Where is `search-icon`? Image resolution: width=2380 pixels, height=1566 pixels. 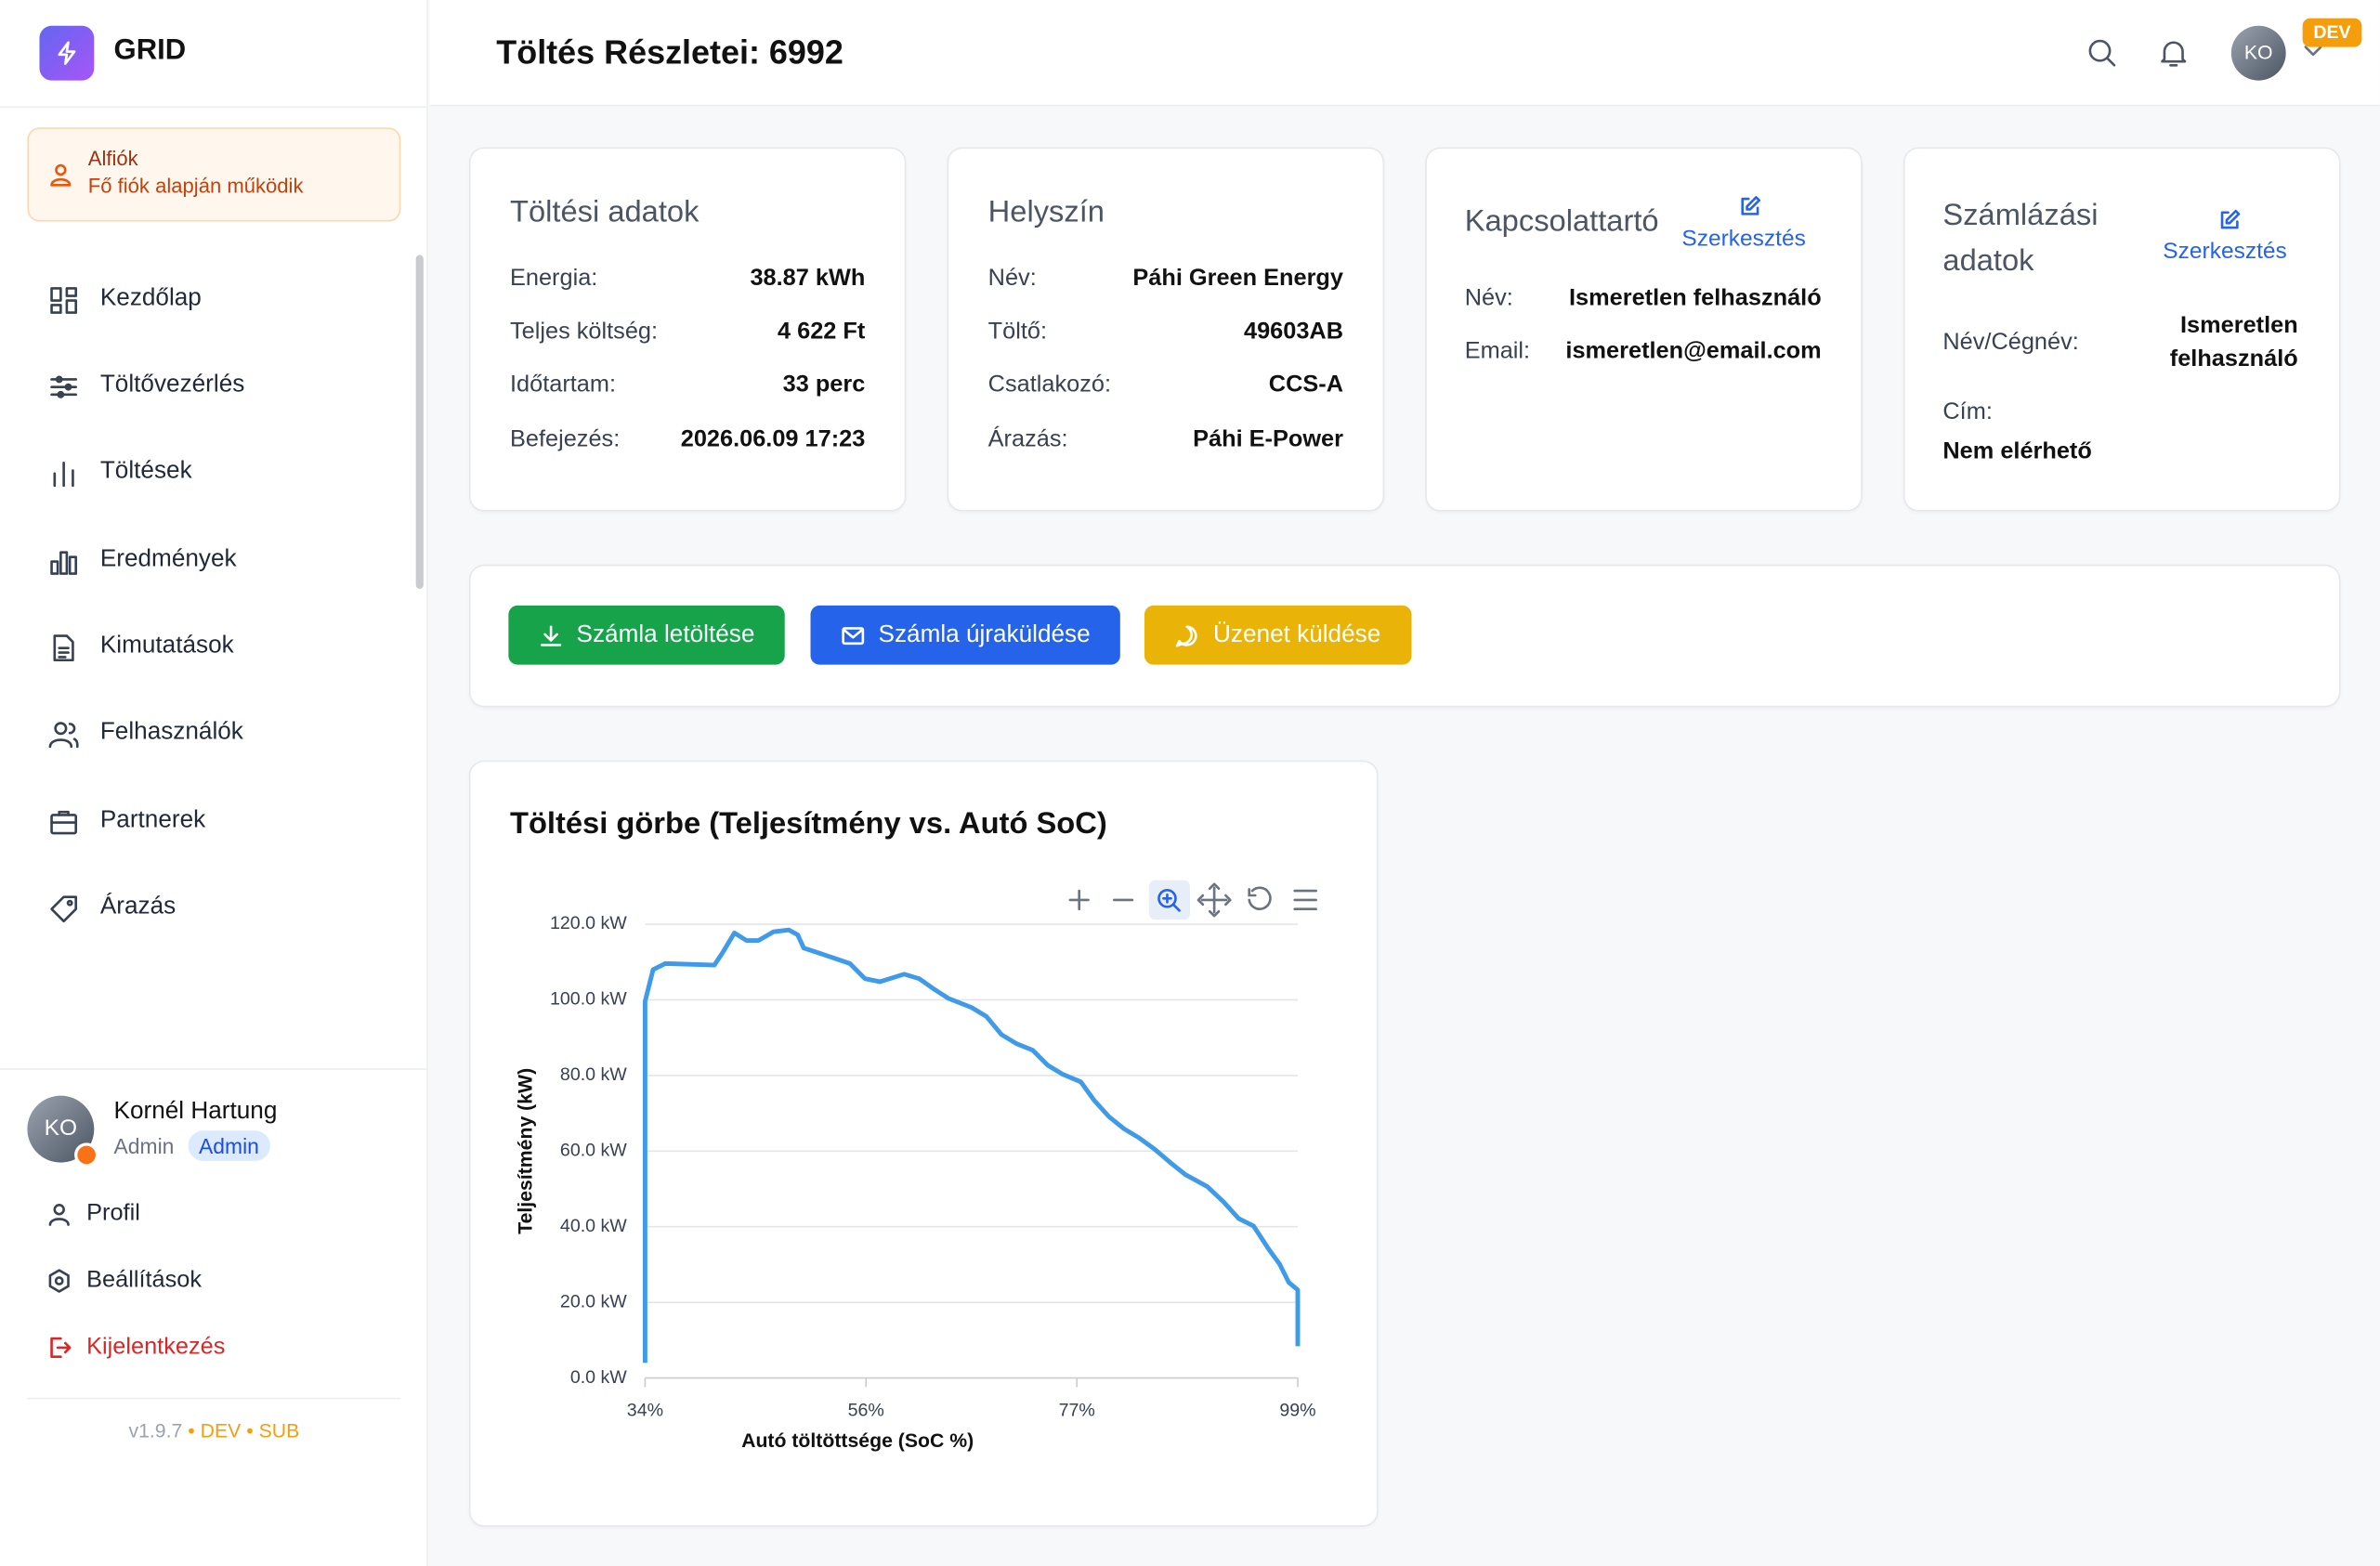 search-icon is located at coordinates (2102, 53).